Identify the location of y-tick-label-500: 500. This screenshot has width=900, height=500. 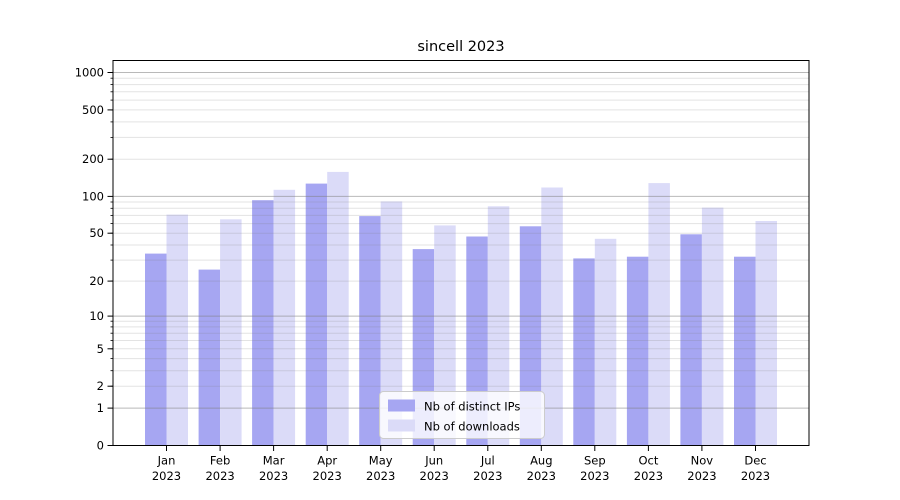
(93, 110).